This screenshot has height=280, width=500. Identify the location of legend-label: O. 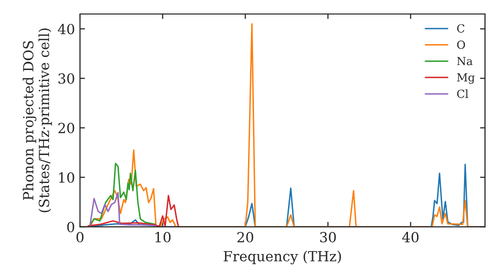
(461, 44).